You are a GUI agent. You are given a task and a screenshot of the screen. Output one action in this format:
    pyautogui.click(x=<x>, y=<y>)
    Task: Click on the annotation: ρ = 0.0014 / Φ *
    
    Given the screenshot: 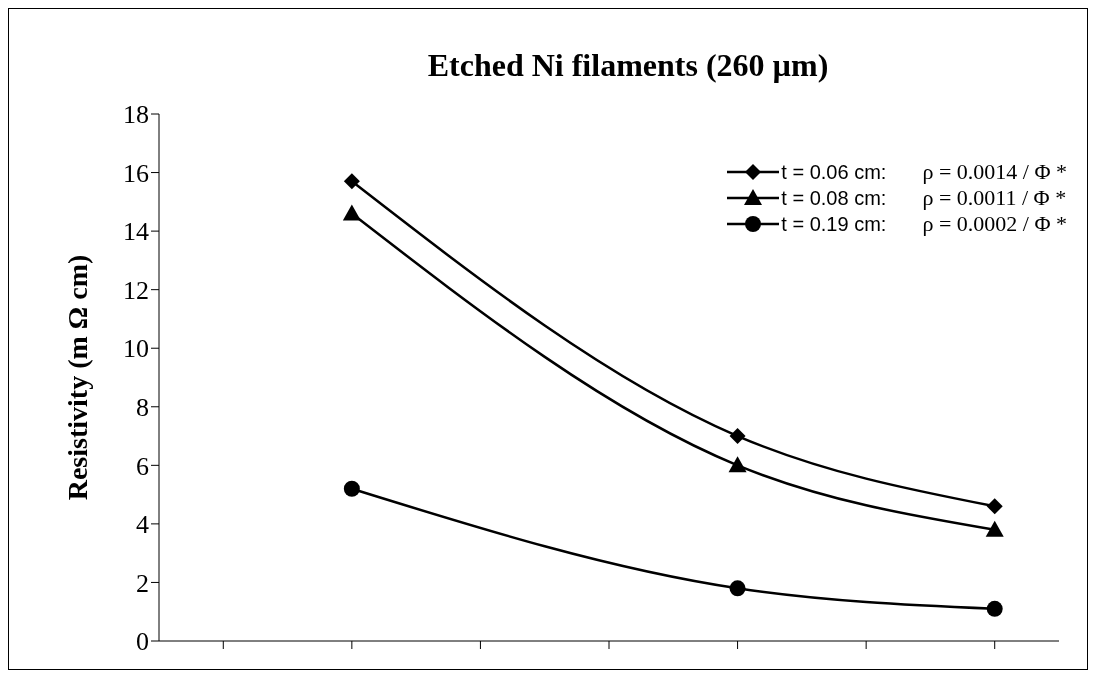 What is the action you would take?
    pyautogui.click(x=994, y=172)
    